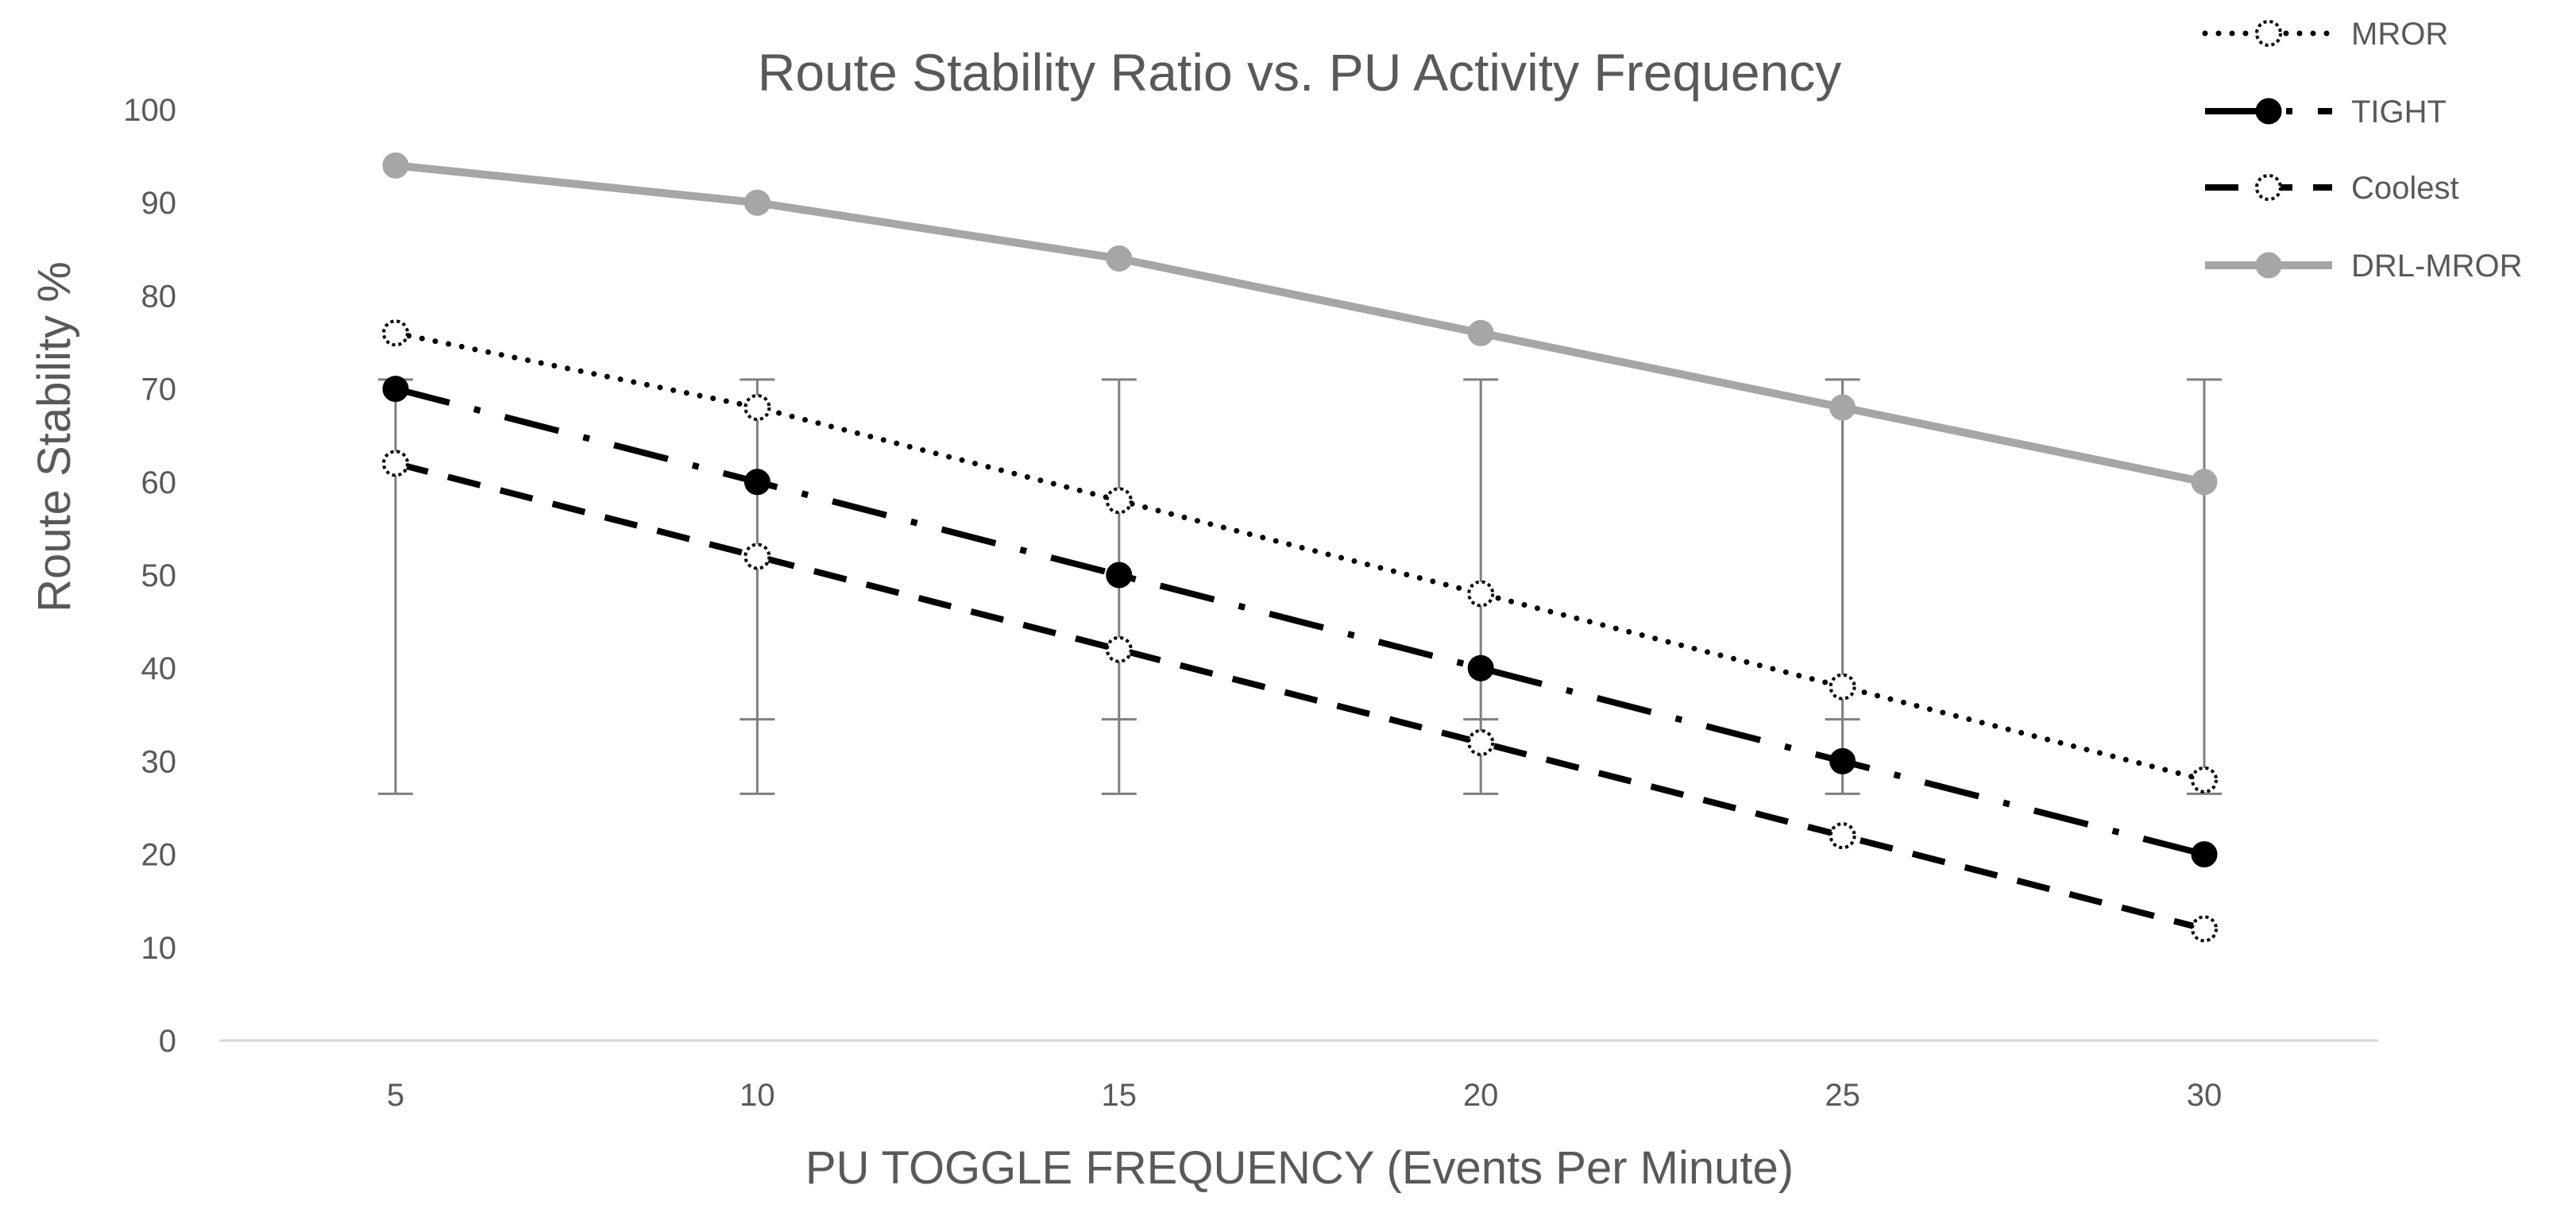 The width and height of the screenshot is (2576, 1224). I want to click on legend-item: TIGHT, so click(2326, 112).